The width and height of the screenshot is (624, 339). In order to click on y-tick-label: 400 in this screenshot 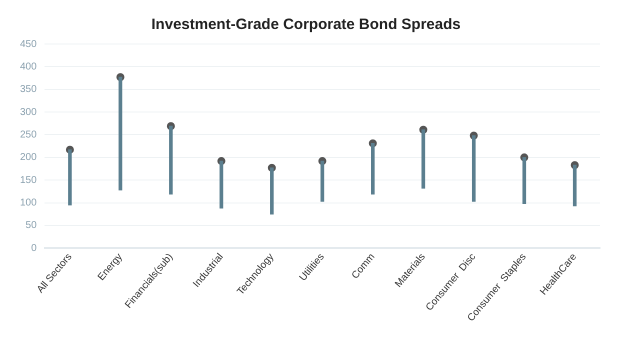, I will do `click(29, 66)`.